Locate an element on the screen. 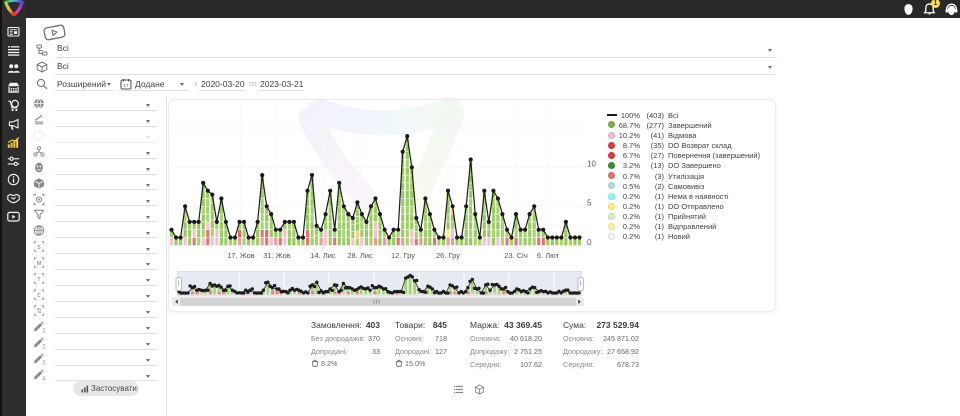 This screenshot has height=416, width=960. svg-text: c is located at coordinates (39, 295).